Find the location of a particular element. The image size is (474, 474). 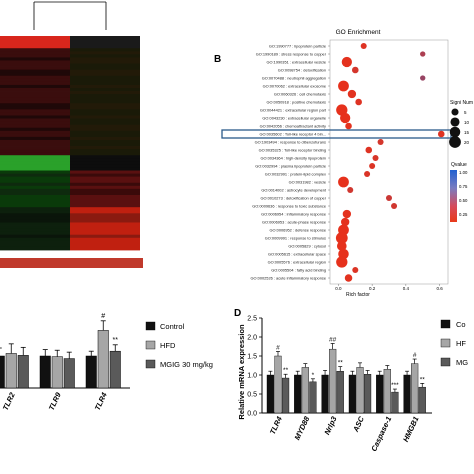

color-legend-title: Qvalue is located at coordinates (459, 165).